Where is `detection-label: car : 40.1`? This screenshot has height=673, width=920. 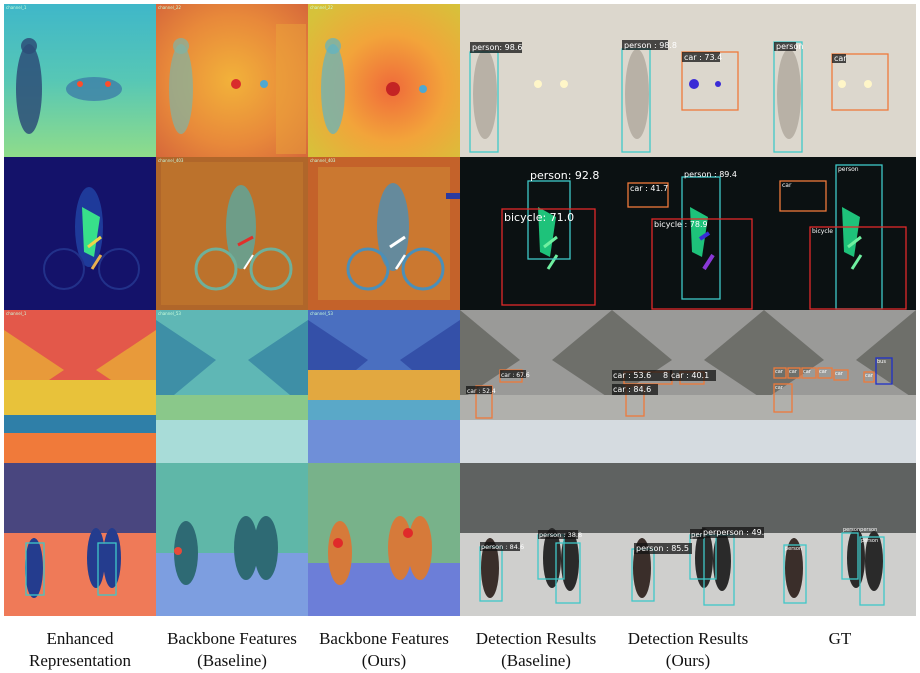 detection-label: car : 40.1 is located at coordinates (690, 375).